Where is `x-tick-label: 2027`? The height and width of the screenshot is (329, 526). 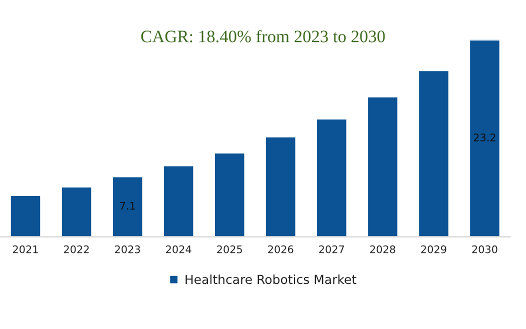
x-tick-label: 2027 is located at coordinates (331, 249).